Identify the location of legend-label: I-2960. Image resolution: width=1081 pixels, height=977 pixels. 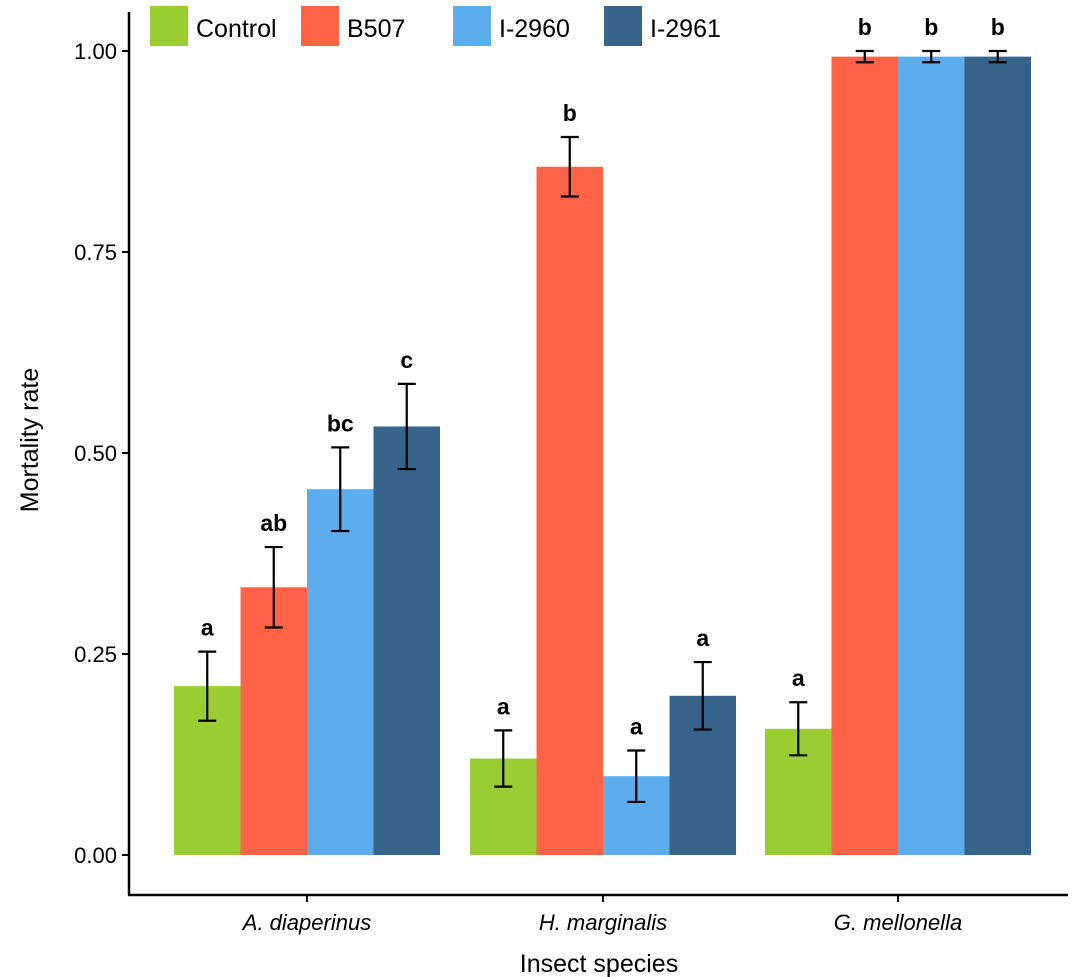
(534, 29).